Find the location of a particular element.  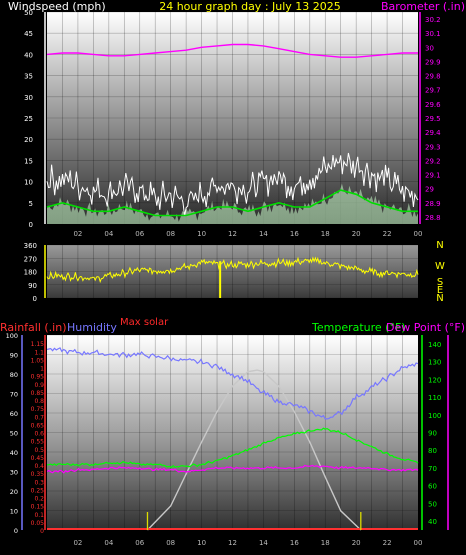

temp-hour-label: 18 is located at coordinates (325, 543).